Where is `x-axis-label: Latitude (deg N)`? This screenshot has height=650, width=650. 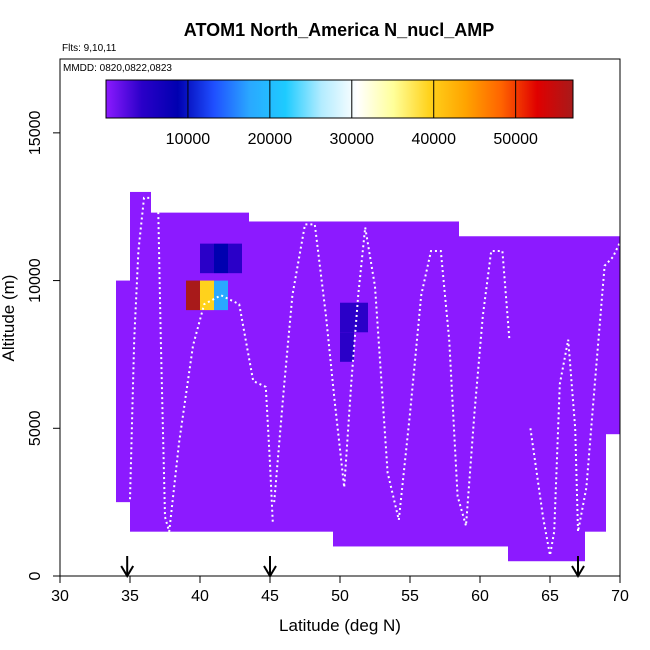 x-axis-label: Latitude (deg N) is located at coordinates (340, 625).